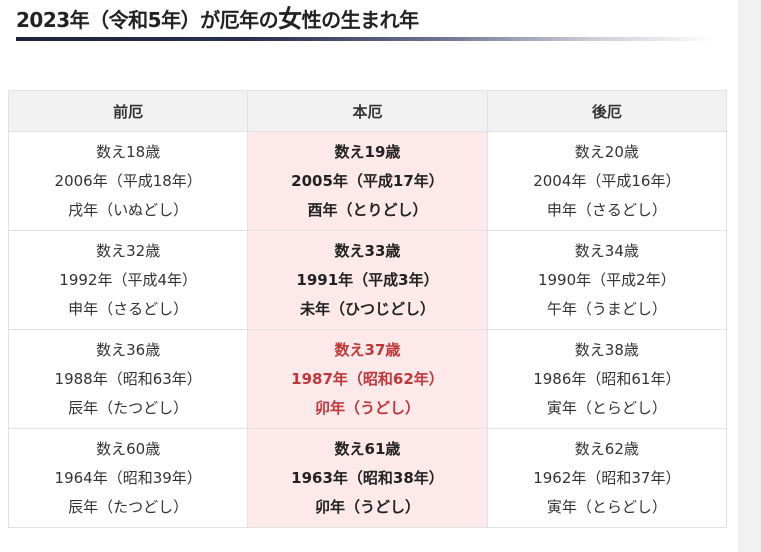 The image size is (761, 552). I want to click on honyaku-cell: 数え19歳 2005年（平成17年） 酉年（とりどし）, so click(367, 181).